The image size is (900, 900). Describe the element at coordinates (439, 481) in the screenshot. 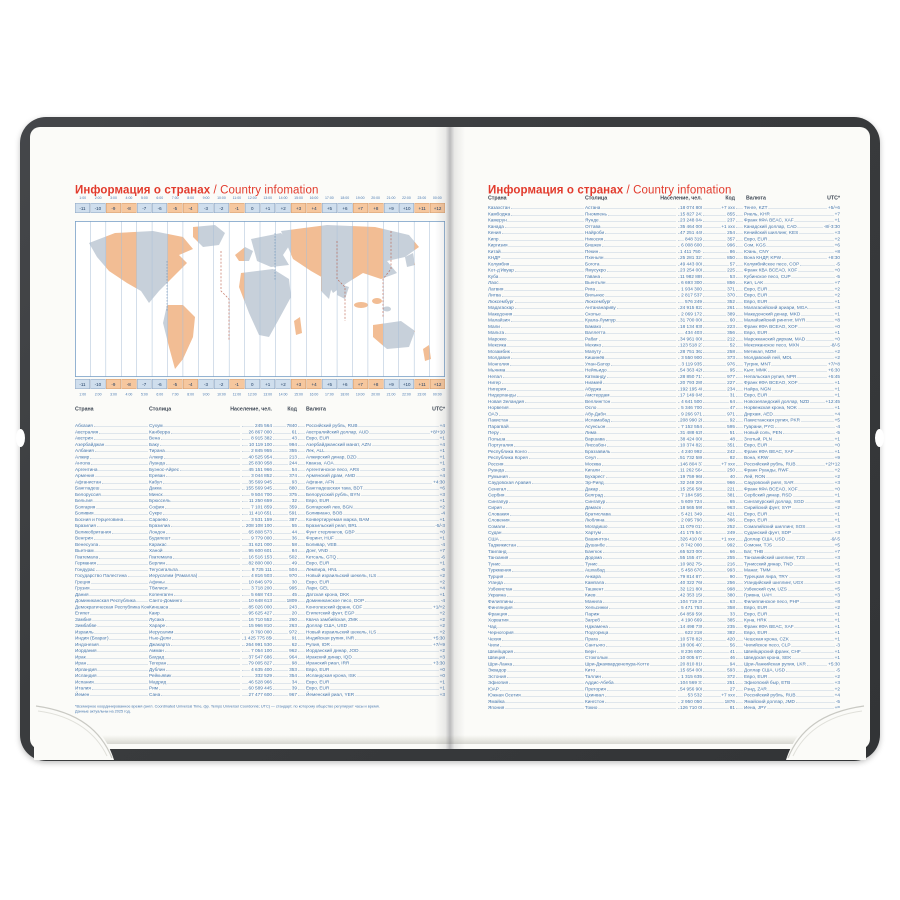

I see `utc-cell: +4:30` at that location.